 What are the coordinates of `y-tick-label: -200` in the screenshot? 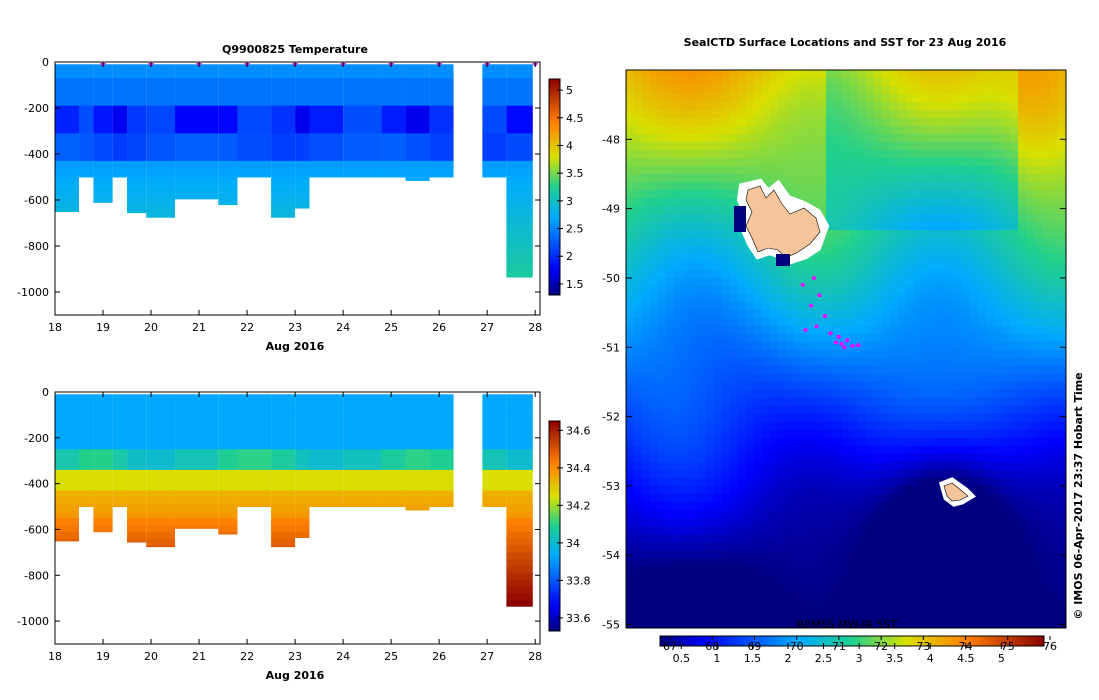 It's located at (36, 438).